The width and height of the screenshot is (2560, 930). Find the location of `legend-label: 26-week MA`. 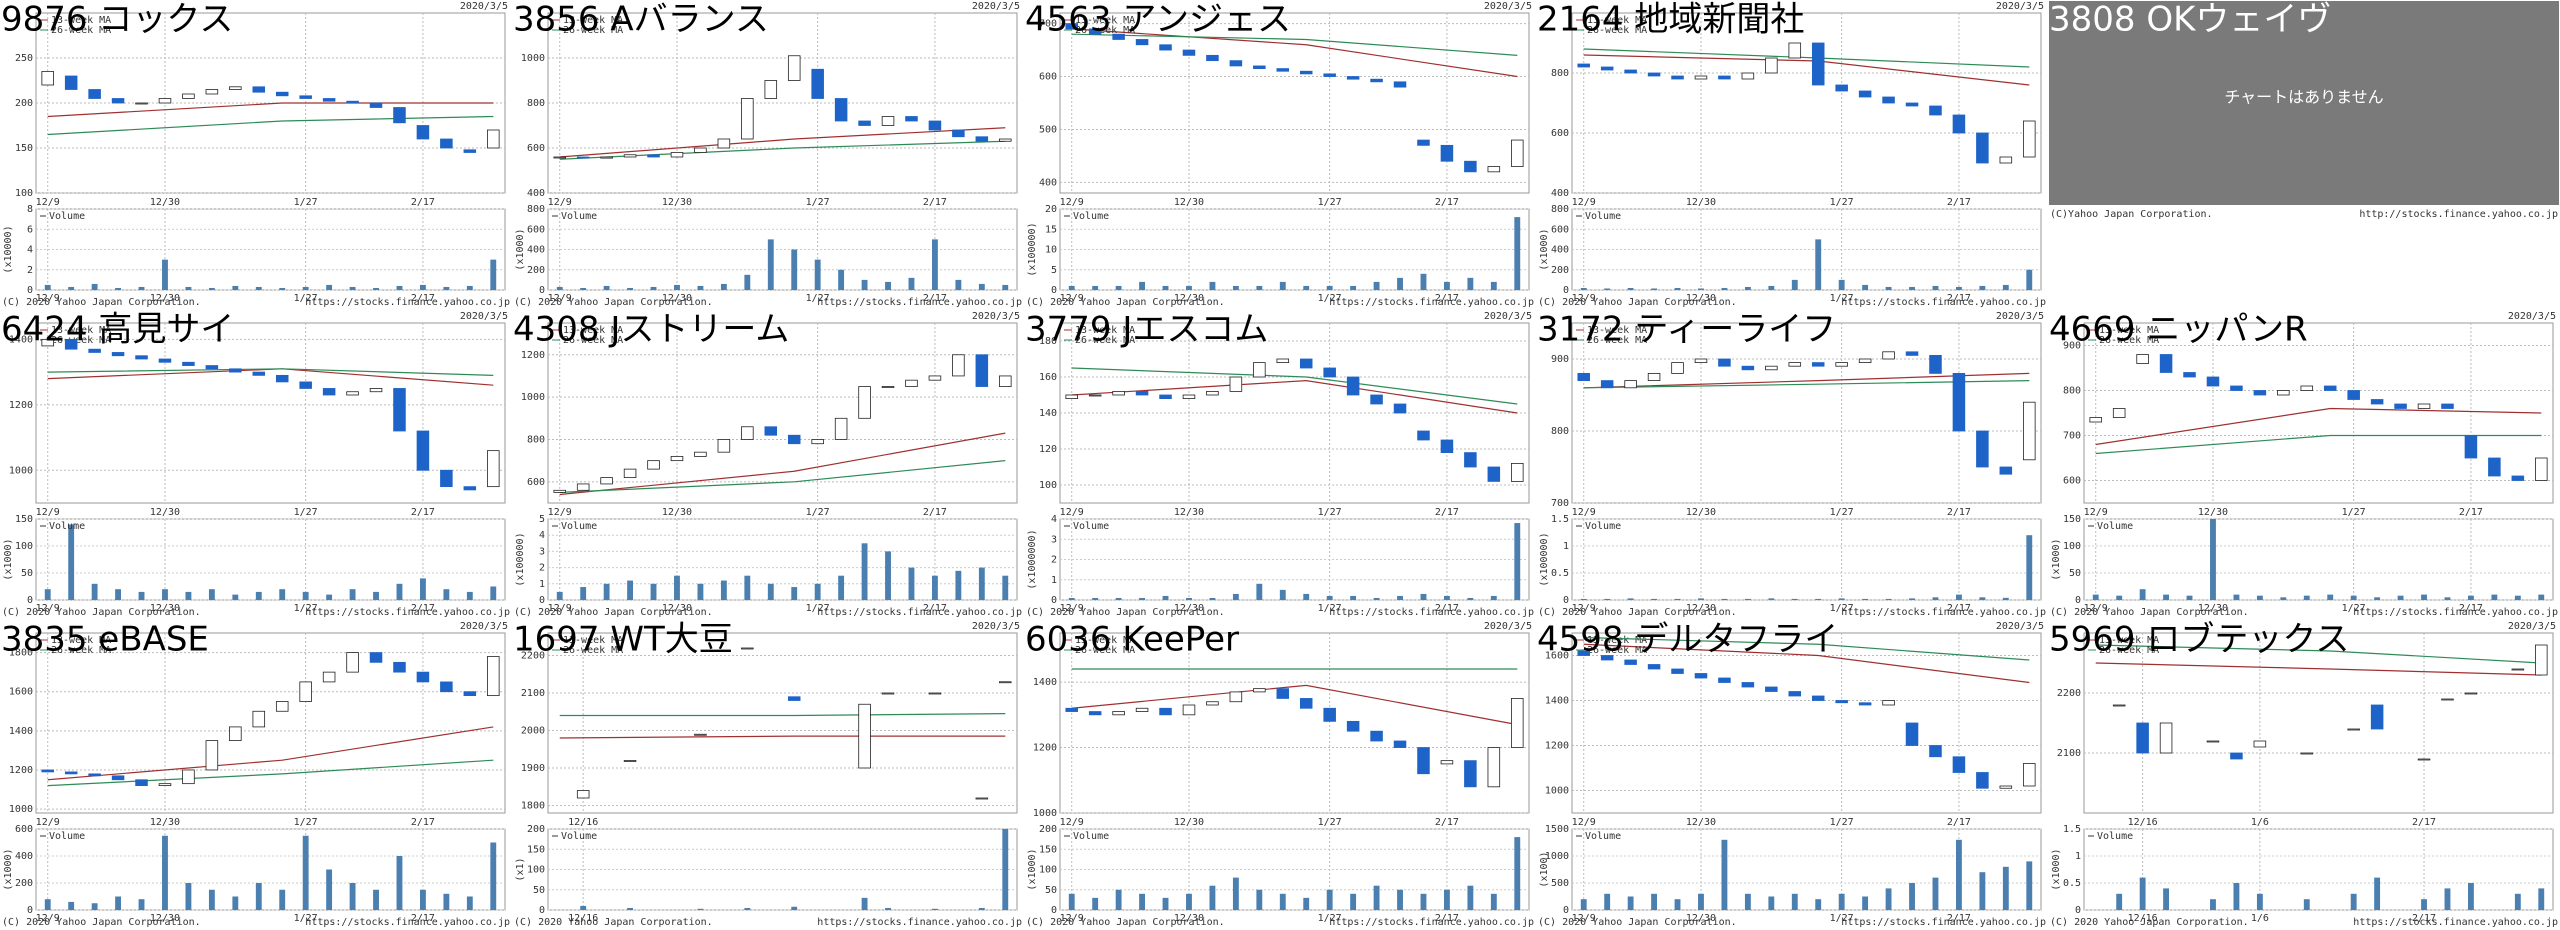

legend-label: 26-week MA is located at coordinates (1105, 340).